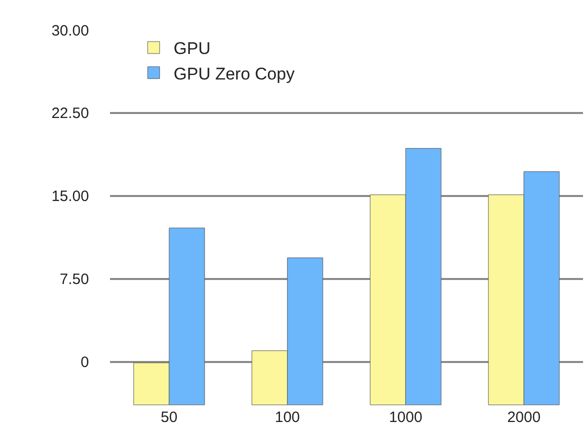  Describe the element at coordinates (405, 417) in the screenshot. I see `x-tick-label: 1000` at that location.